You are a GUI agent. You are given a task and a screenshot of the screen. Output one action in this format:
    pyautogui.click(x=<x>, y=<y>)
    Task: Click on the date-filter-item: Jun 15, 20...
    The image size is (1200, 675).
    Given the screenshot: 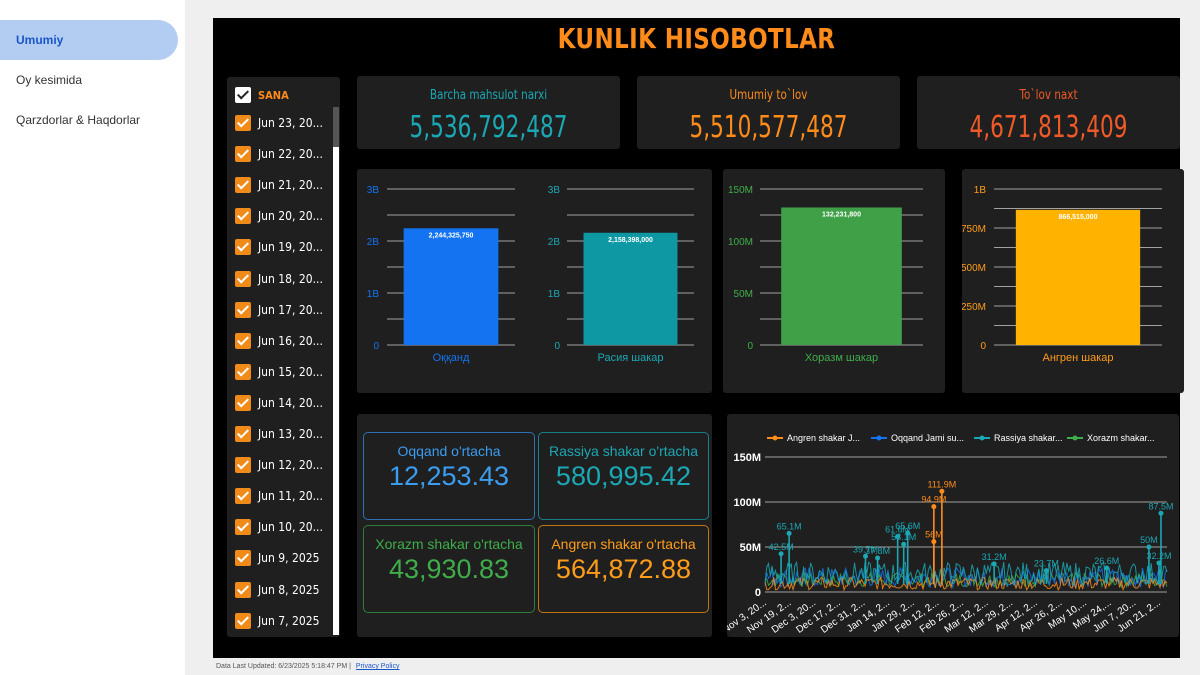 What is the action you would take?
    pyautogui.click(x=285, y=373)
    